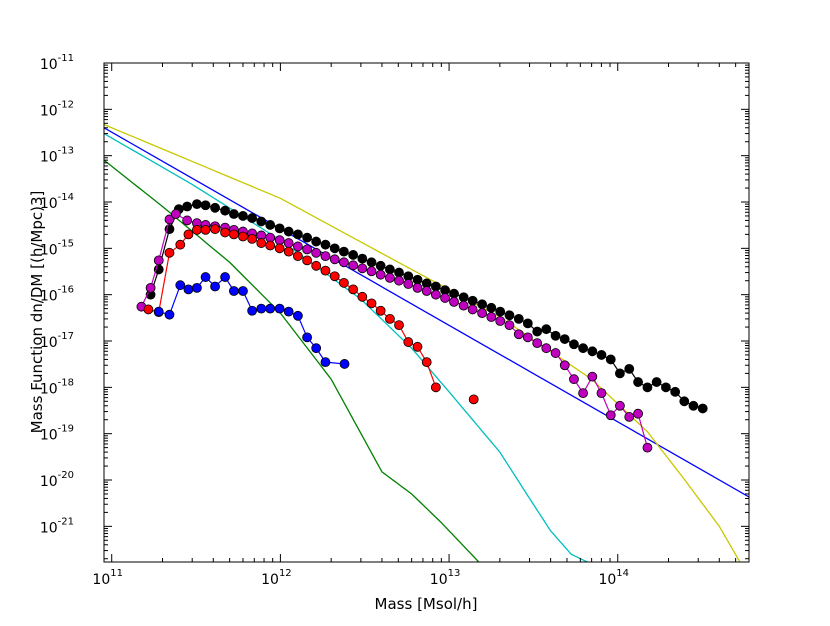 Image resolution: width=830 pixels, height=626 pixels. I want to click on x-tick-exp: 12, so click(285, 573).